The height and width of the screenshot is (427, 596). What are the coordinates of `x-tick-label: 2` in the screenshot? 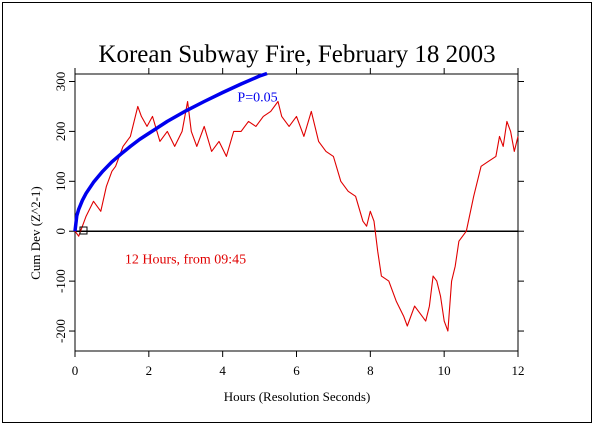 It's located at (149, 370).